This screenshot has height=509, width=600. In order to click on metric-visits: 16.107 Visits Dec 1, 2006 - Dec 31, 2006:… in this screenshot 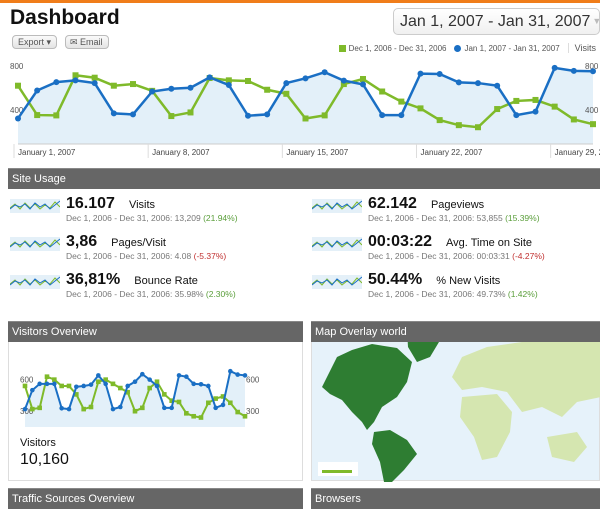, I will do `click(124, 209)`.